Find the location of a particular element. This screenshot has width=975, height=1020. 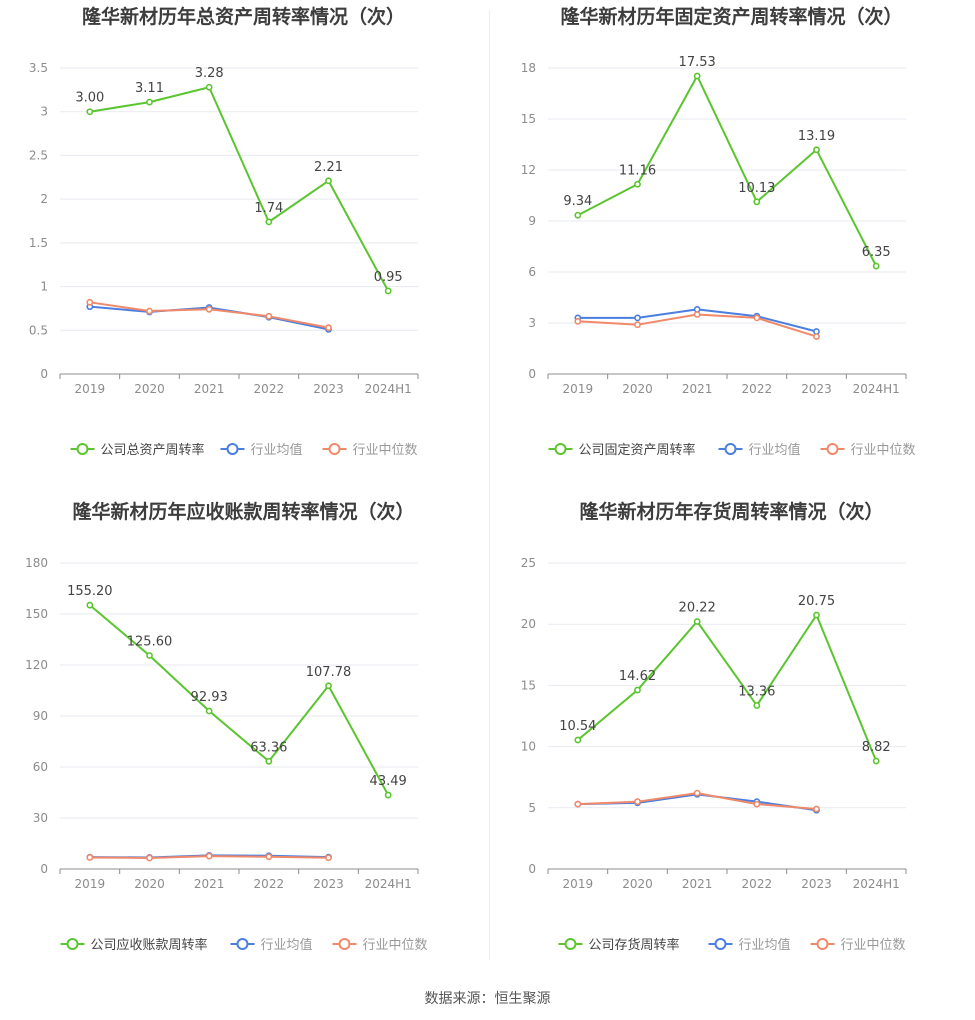

data-label: 10.54 is located at coordinates (577, 726).